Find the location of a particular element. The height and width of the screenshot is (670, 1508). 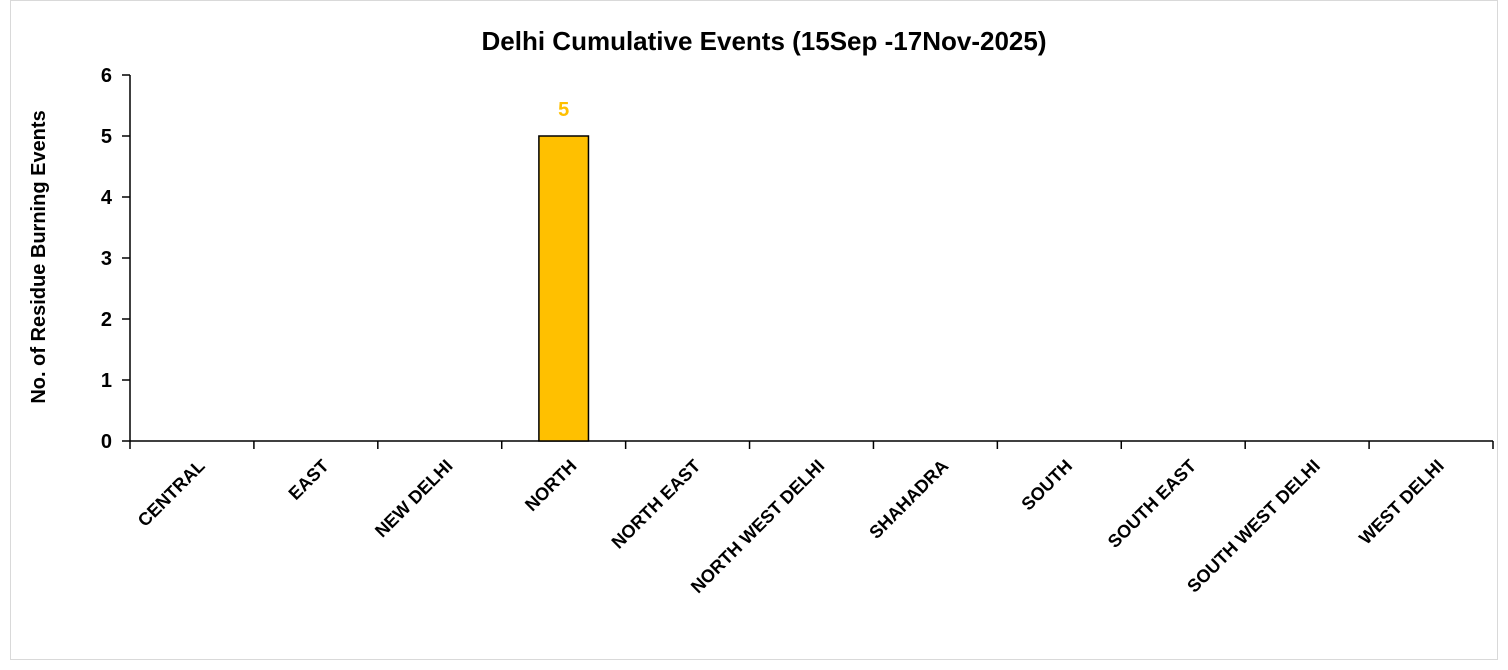

y-tick-label: 6 is located at coordinates (106, 76).